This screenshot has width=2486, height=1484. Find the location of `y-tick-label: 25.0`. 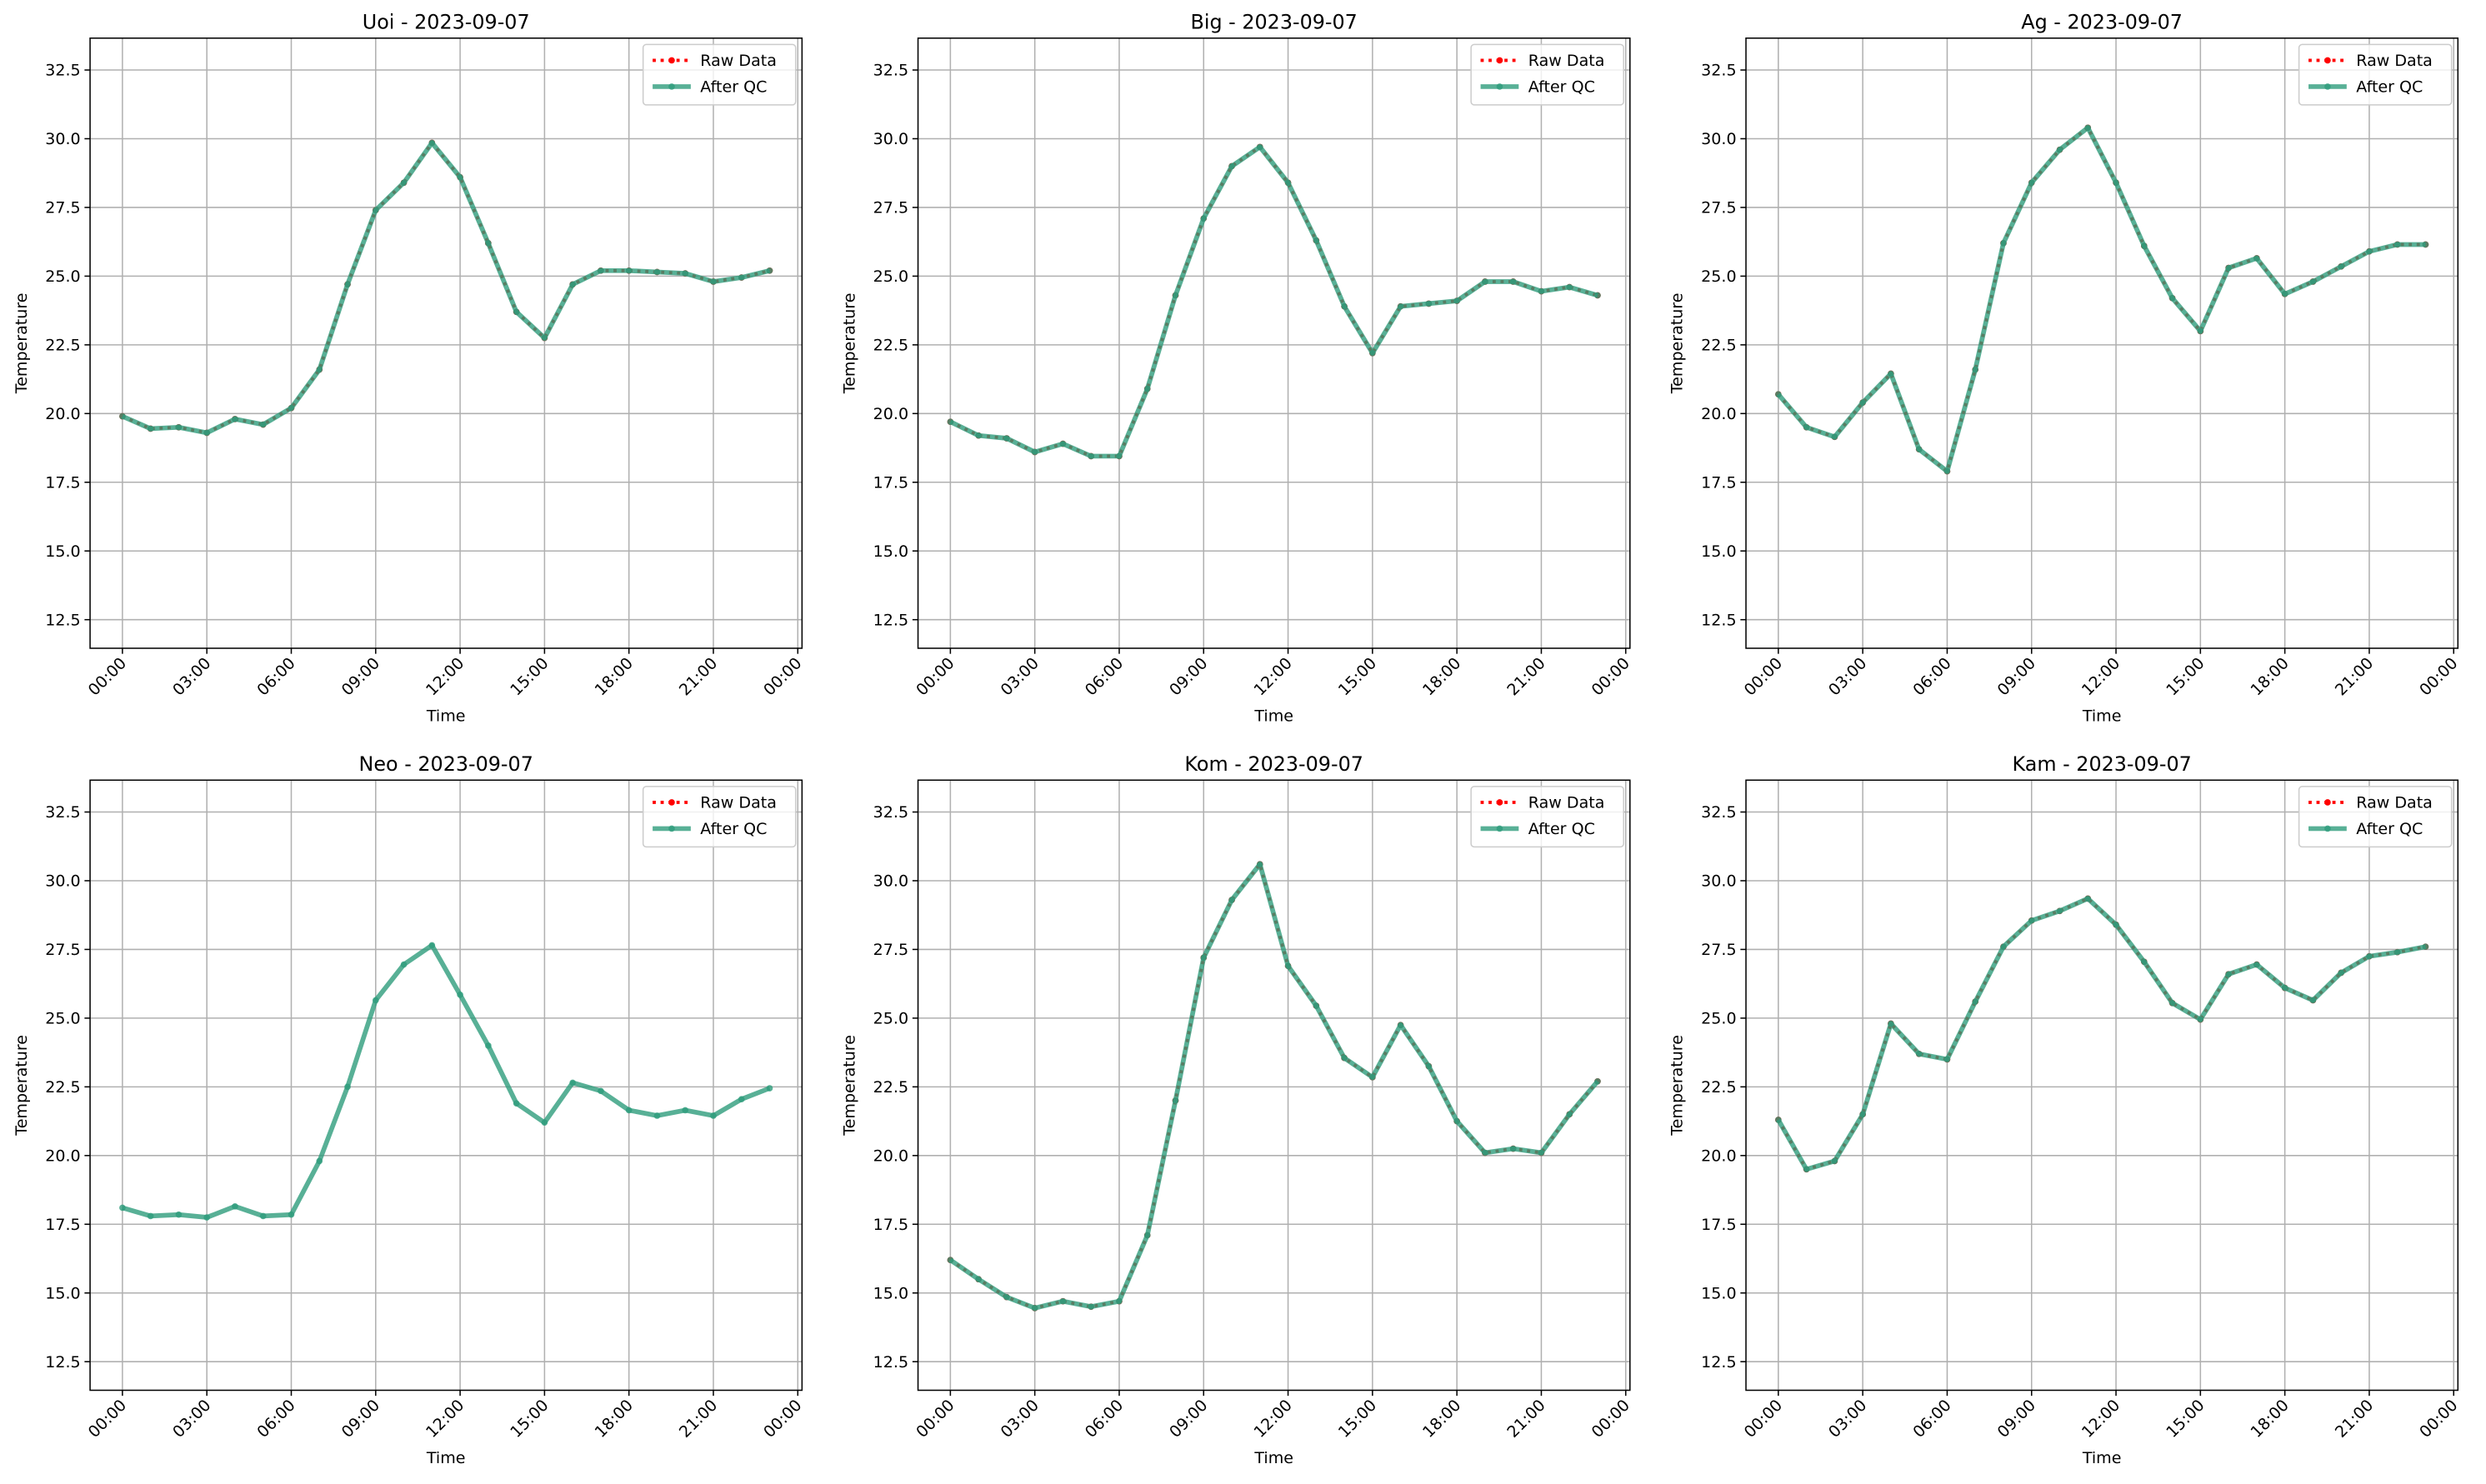

y-tick-label: 25.0 is located at coordinates (891, 1019).